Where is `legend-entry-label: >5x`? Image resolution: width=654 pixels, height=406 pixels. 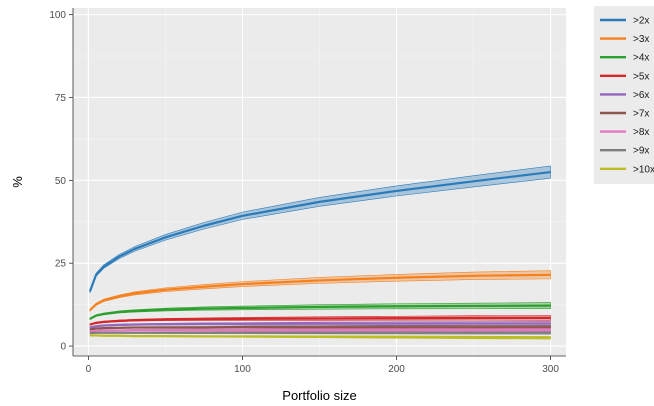 legend-entry-label: >5x is located at coordinates (641, 76).